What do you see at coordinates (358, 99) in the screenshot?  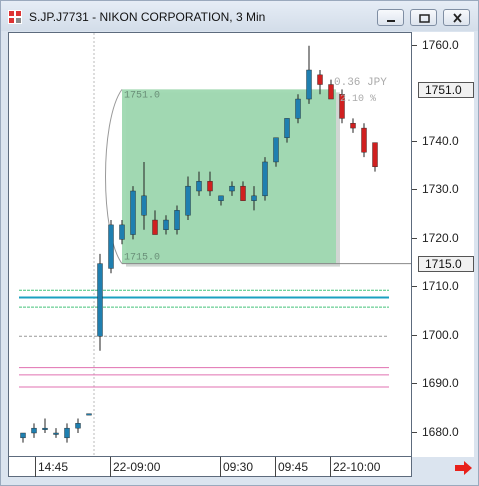 I see `change-percent: 2.10 %` at bounding box center [358, 99].